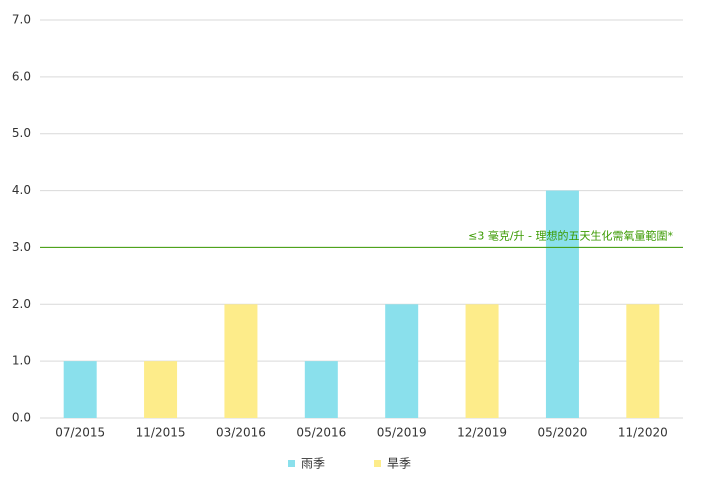  I want to click on x-tick-label: 03/2016, so click(241, 433).